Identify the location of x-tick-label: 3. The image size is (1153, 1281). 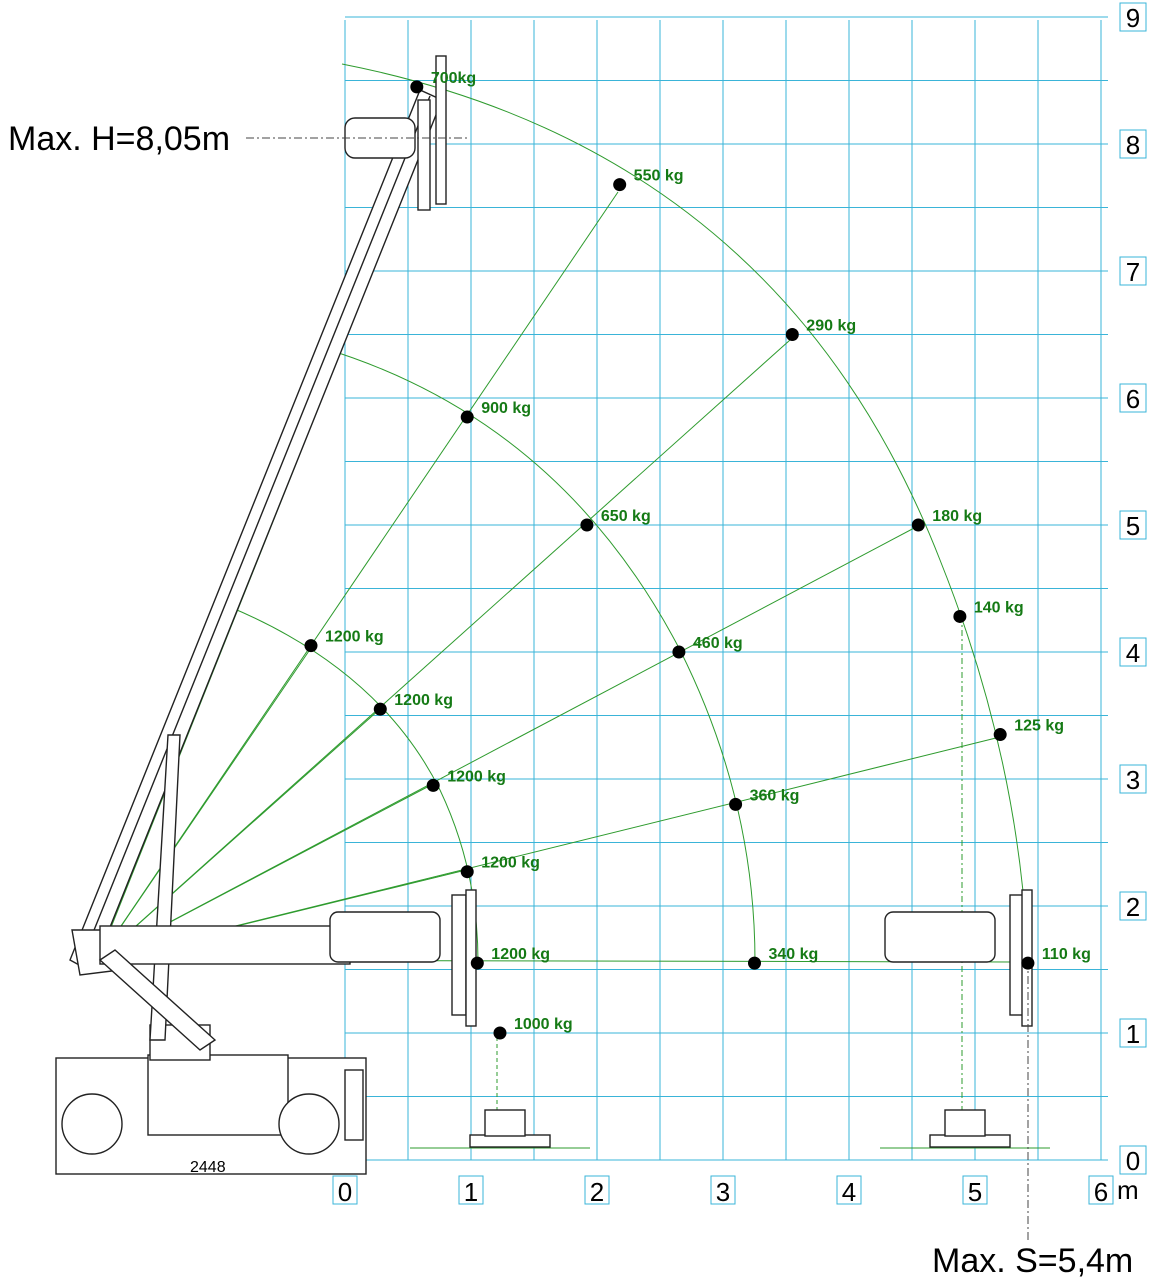
(723, 1192).